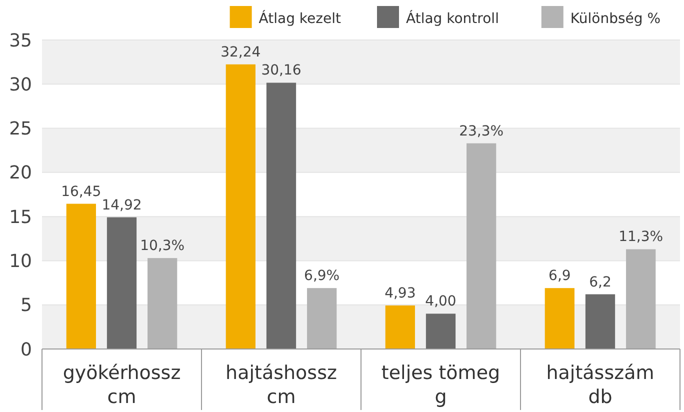 This screenshot has width=684, height=412. What do you see at coordinates (122, 205) in the screenshot?
I see `data-label: 14,92` at bounding box center [122, 205].